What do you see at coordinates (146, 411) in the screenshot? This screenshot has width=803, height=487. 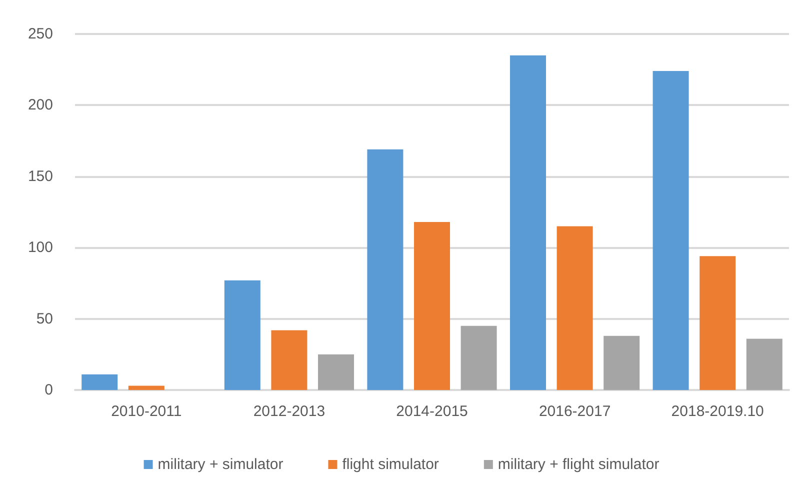 I see `x-tick-label: 2010-2011` at bounding box center [146, 411].